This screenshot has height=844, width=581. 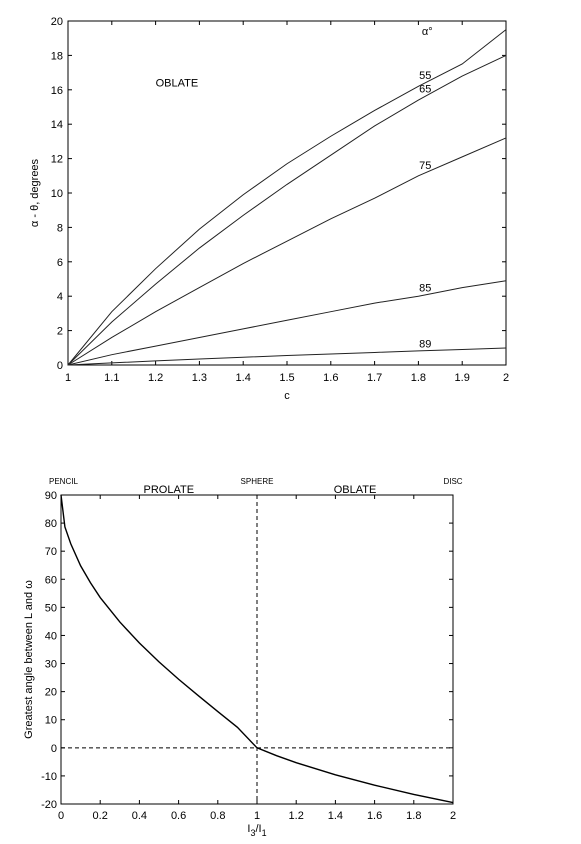 What do you see at coordinates (217, 816) in the screenshot?
I see `x-tick-label: 0.8` at bounding box center [217, 816].